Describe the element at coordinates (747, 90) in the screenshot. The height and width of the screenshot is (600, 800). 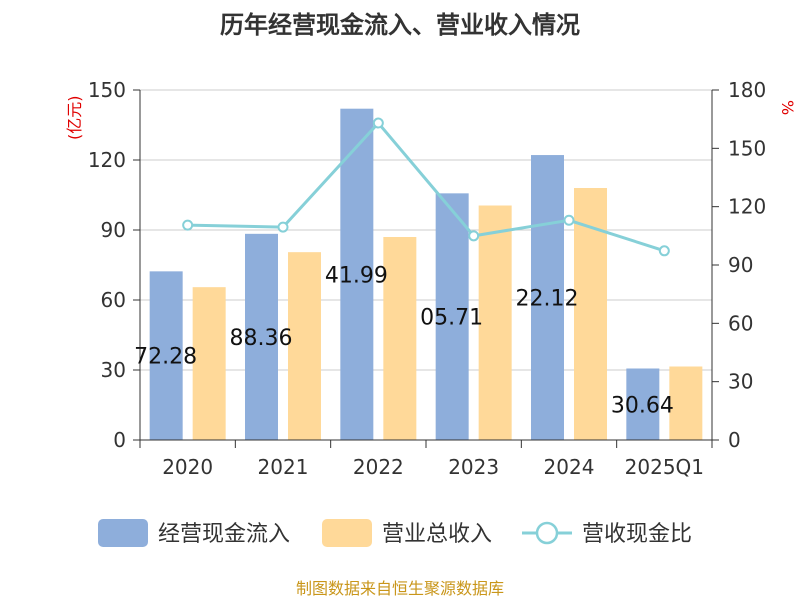
I see `right-tick-label: 180` at that location.